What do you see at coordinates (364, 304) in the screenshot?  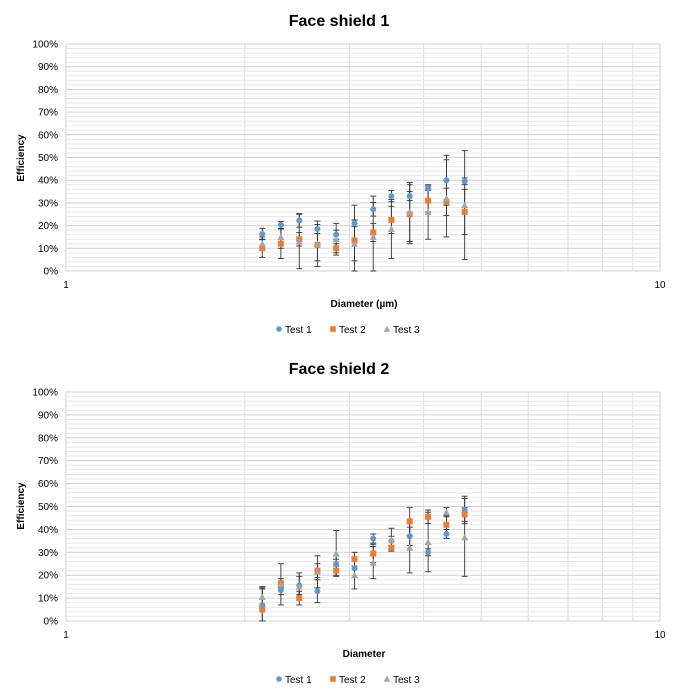 I see `x-axis-label: Diameter (µm)` at bounding box center [364, 304].